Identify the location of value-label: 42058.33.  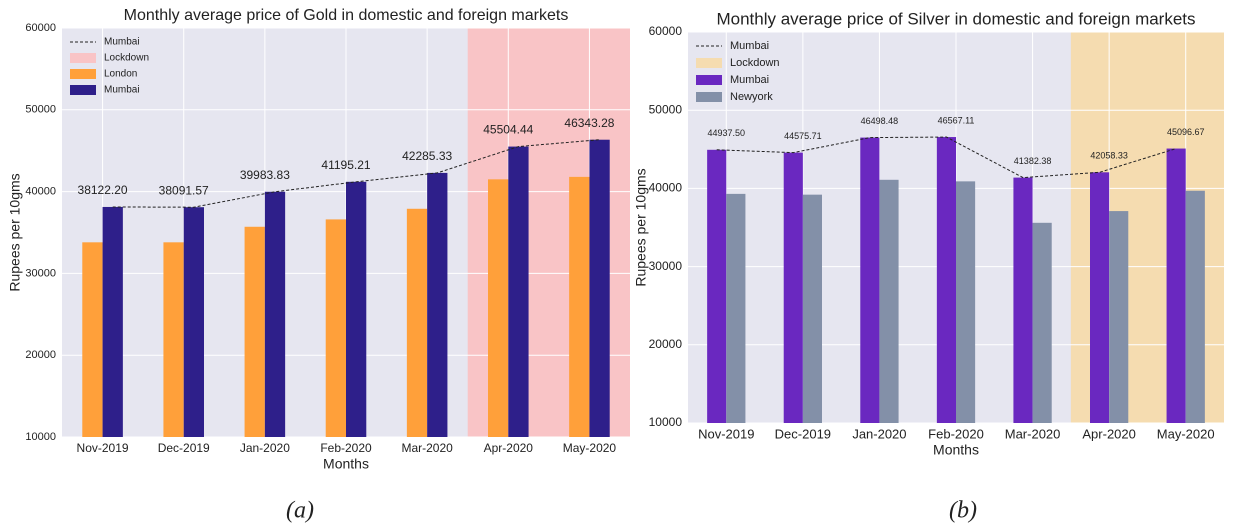
(1109, 156).